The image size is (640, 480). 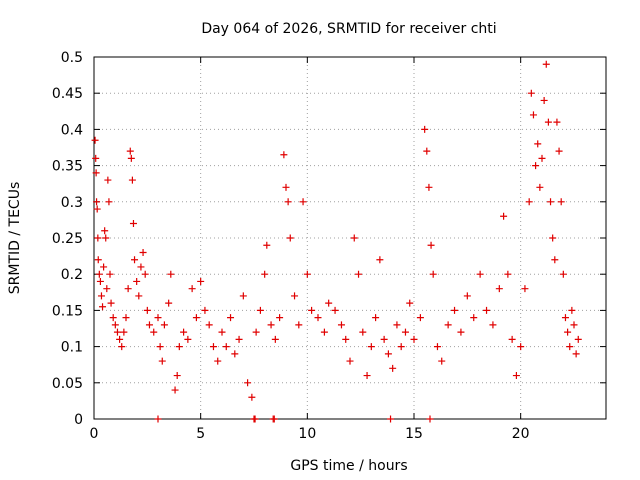 I want to click on y-axis-label: SRMTID / TECUs, so click(x=15, y=238).